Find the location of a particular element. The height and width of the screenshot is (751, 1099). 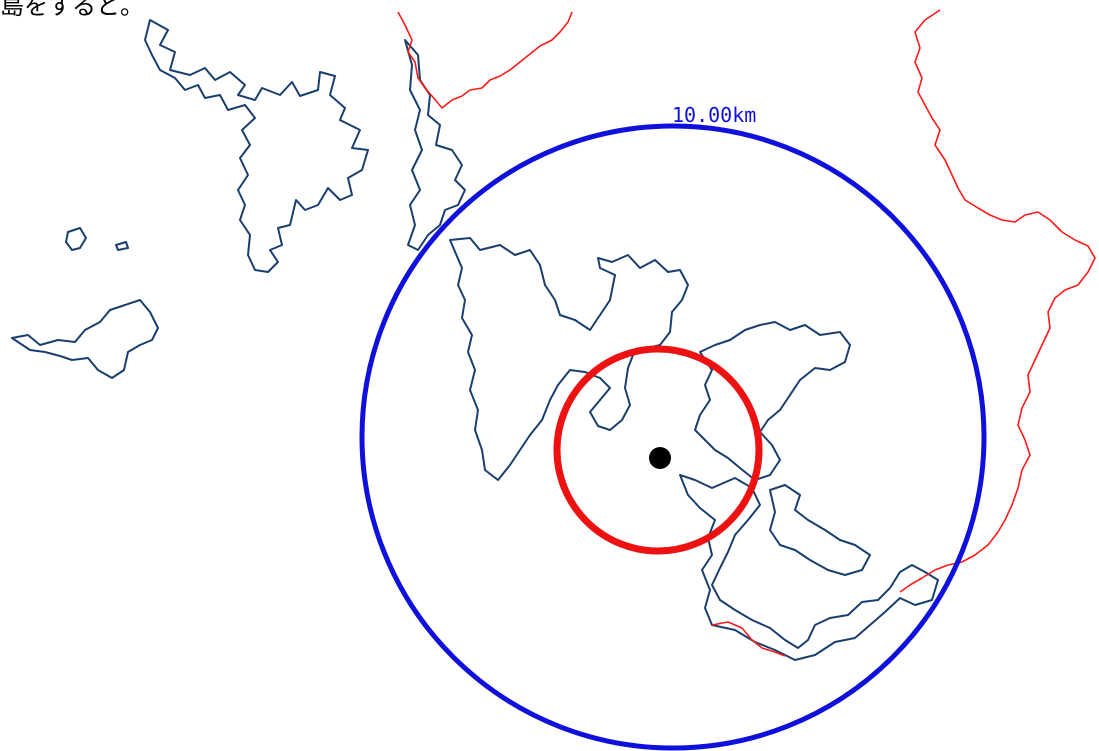

central-east-coast is located at coordinates (772, 401).